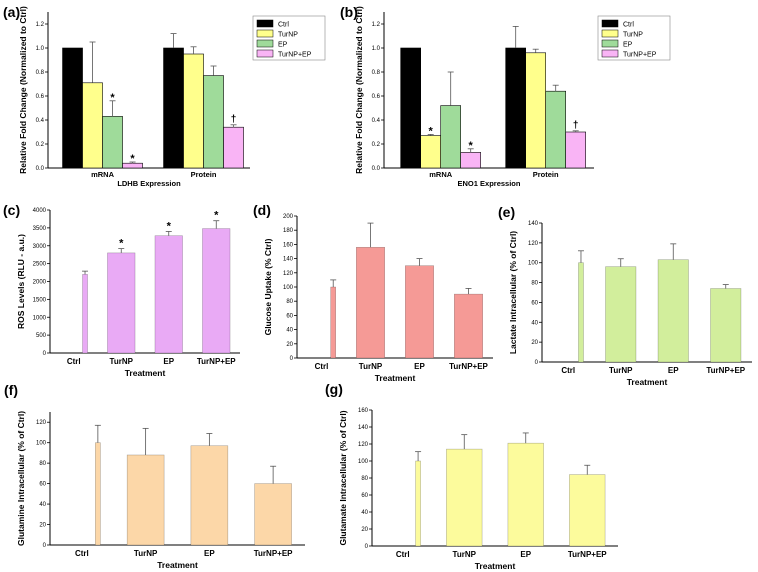 The width and height of the screenshot is (758, 572). Describe the element at coordinates (40, 25) in the screenshot. I see `y-tick-label: 1.2` at that location.